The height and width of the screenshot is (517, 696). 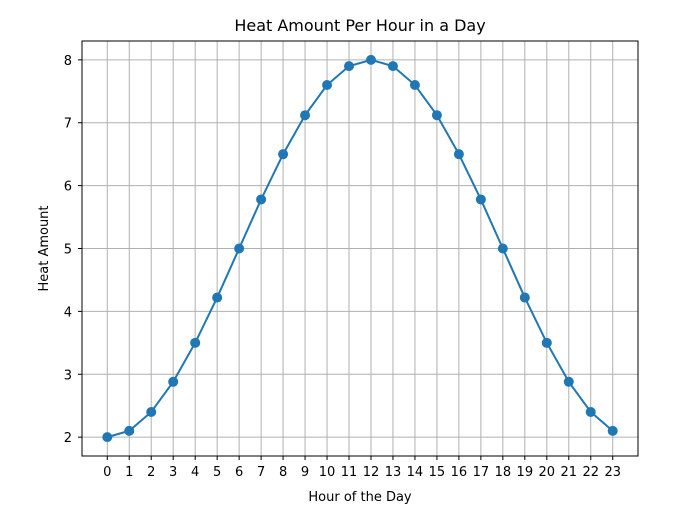 I want to click on y-tick-label: 4, so click(x=68, y=312).